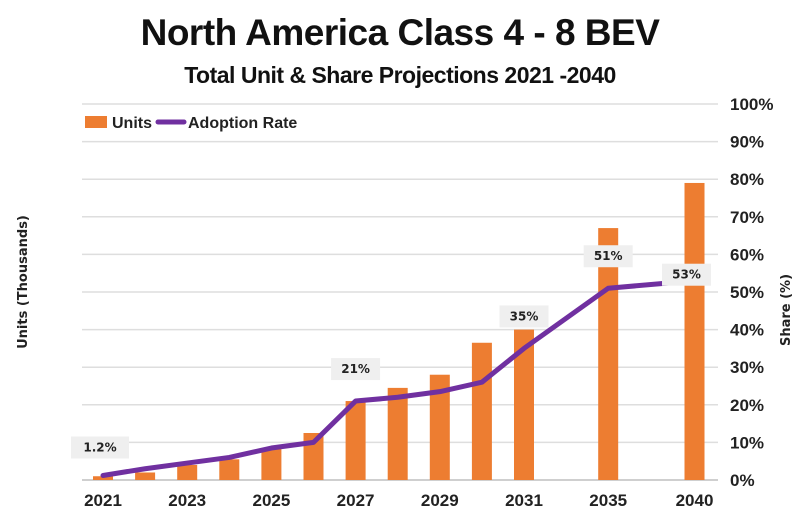  What do you see at coordinates (96, 122) in the screenshot?
I see `legend-swatch-units` at bounding box center [96, 122].